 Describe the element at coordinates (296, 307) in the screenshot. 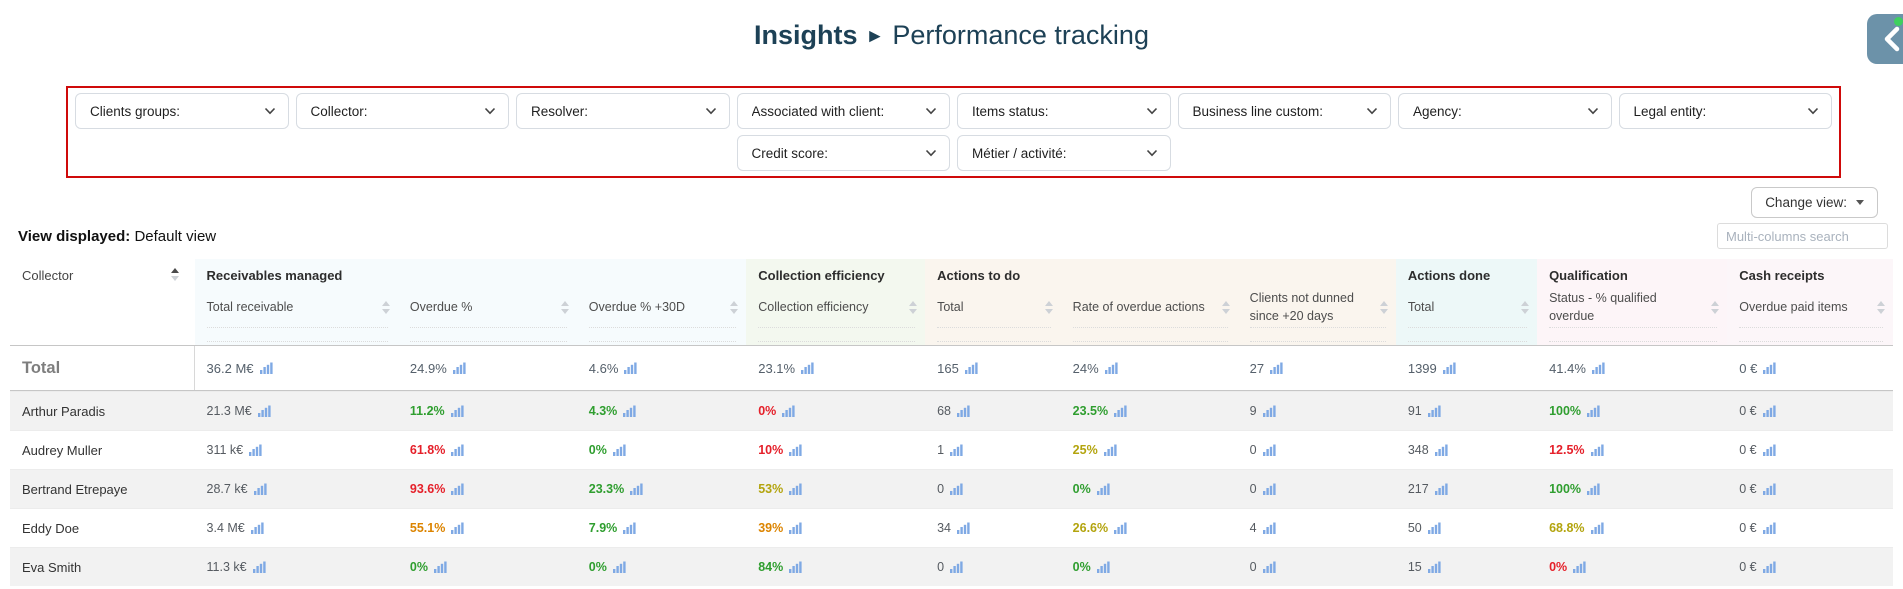

I see `column-header-total-receivable: Total receivable` at that location.